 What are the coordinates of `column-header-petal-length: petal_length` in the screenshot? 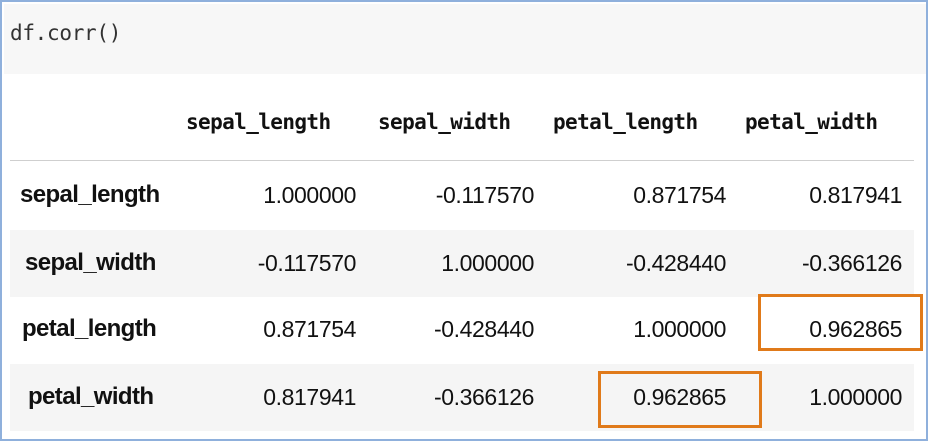 It's located at (625, 122).